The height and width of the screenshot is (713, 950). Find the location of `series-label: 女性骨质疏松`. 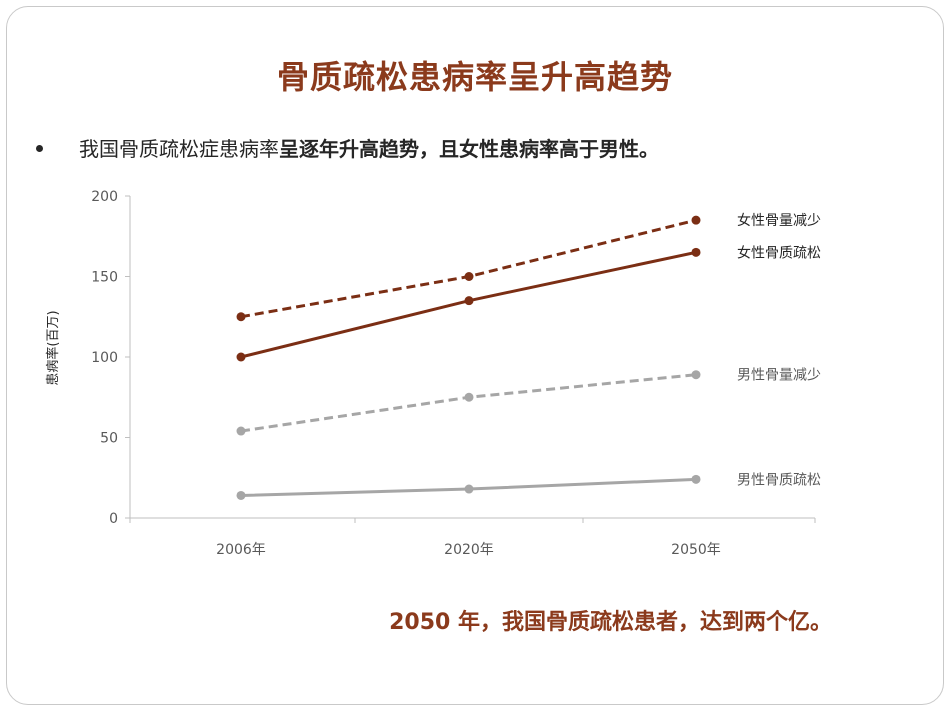

series-label: 女性骨质疏松 is located at coordinates (779, 252).